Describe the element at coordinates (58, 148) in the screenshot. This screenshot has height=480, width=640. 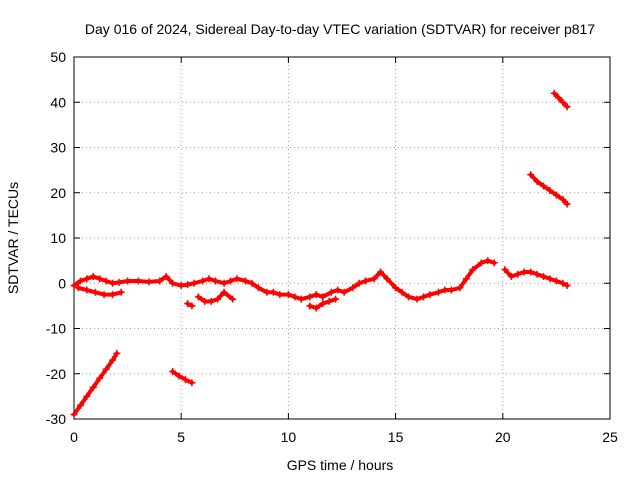
I see `y-tick-label: 30` at that location.